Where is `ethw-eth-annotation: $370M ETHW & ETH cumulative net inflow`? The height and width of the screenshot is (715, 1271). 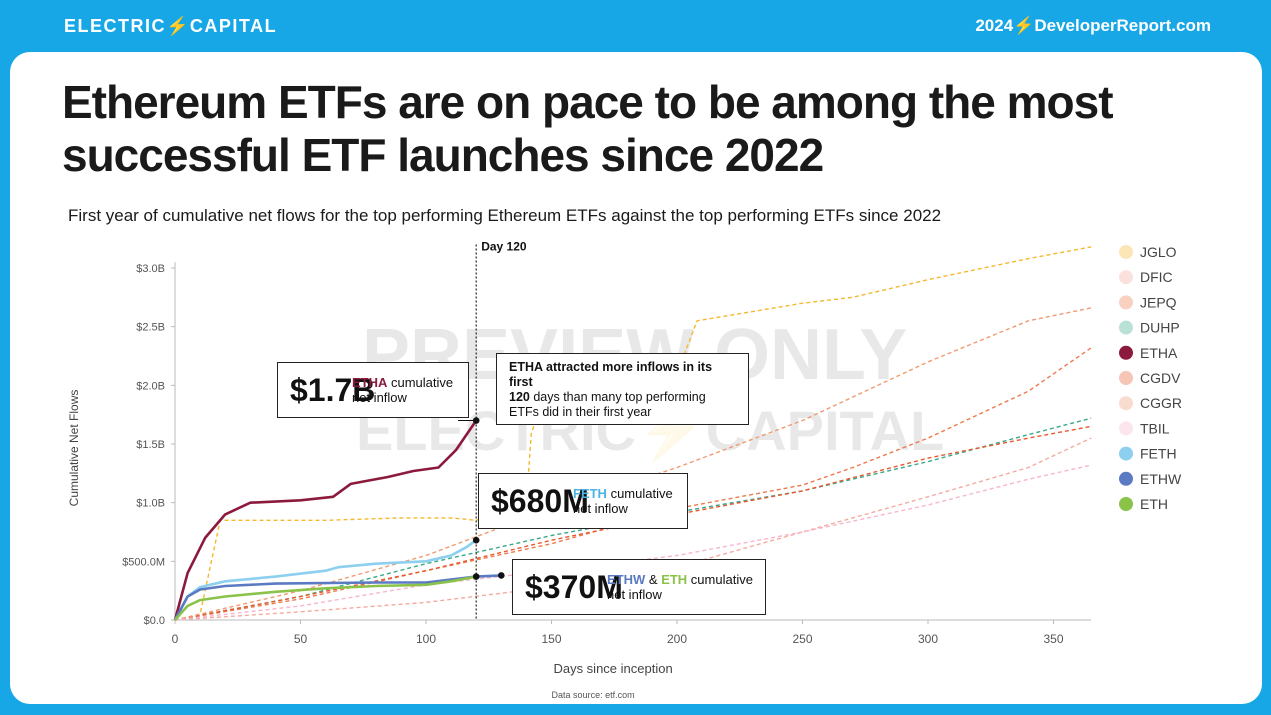 ethw-eth-annotation: $370M ETHW & ETH cumulative net inflow is located at coordinates (639, 587).